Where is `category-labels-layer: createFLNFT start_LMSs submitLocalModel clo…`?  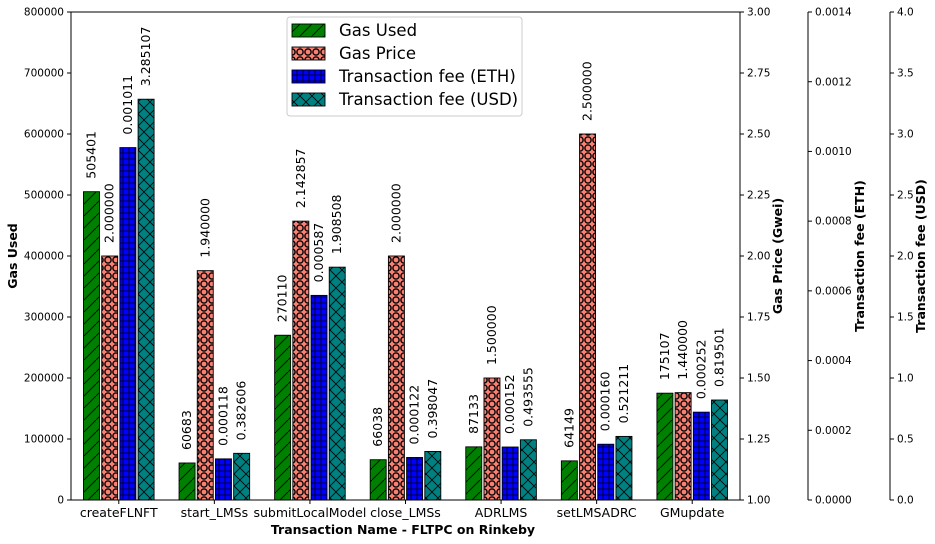 category-labels-layer: createFLNFT start_LMSs submitLocalModel clo… is located at coordinates (402, 512).